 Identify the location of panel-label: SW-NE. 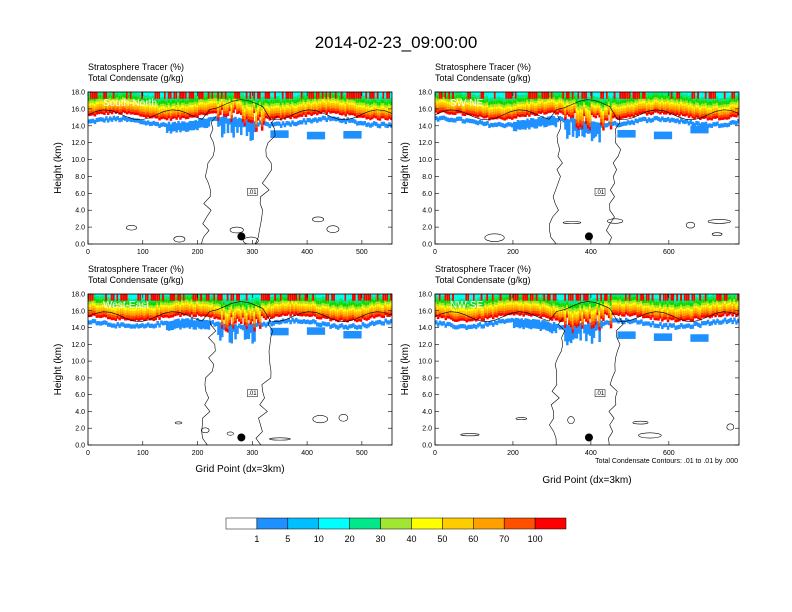
(466, 103).